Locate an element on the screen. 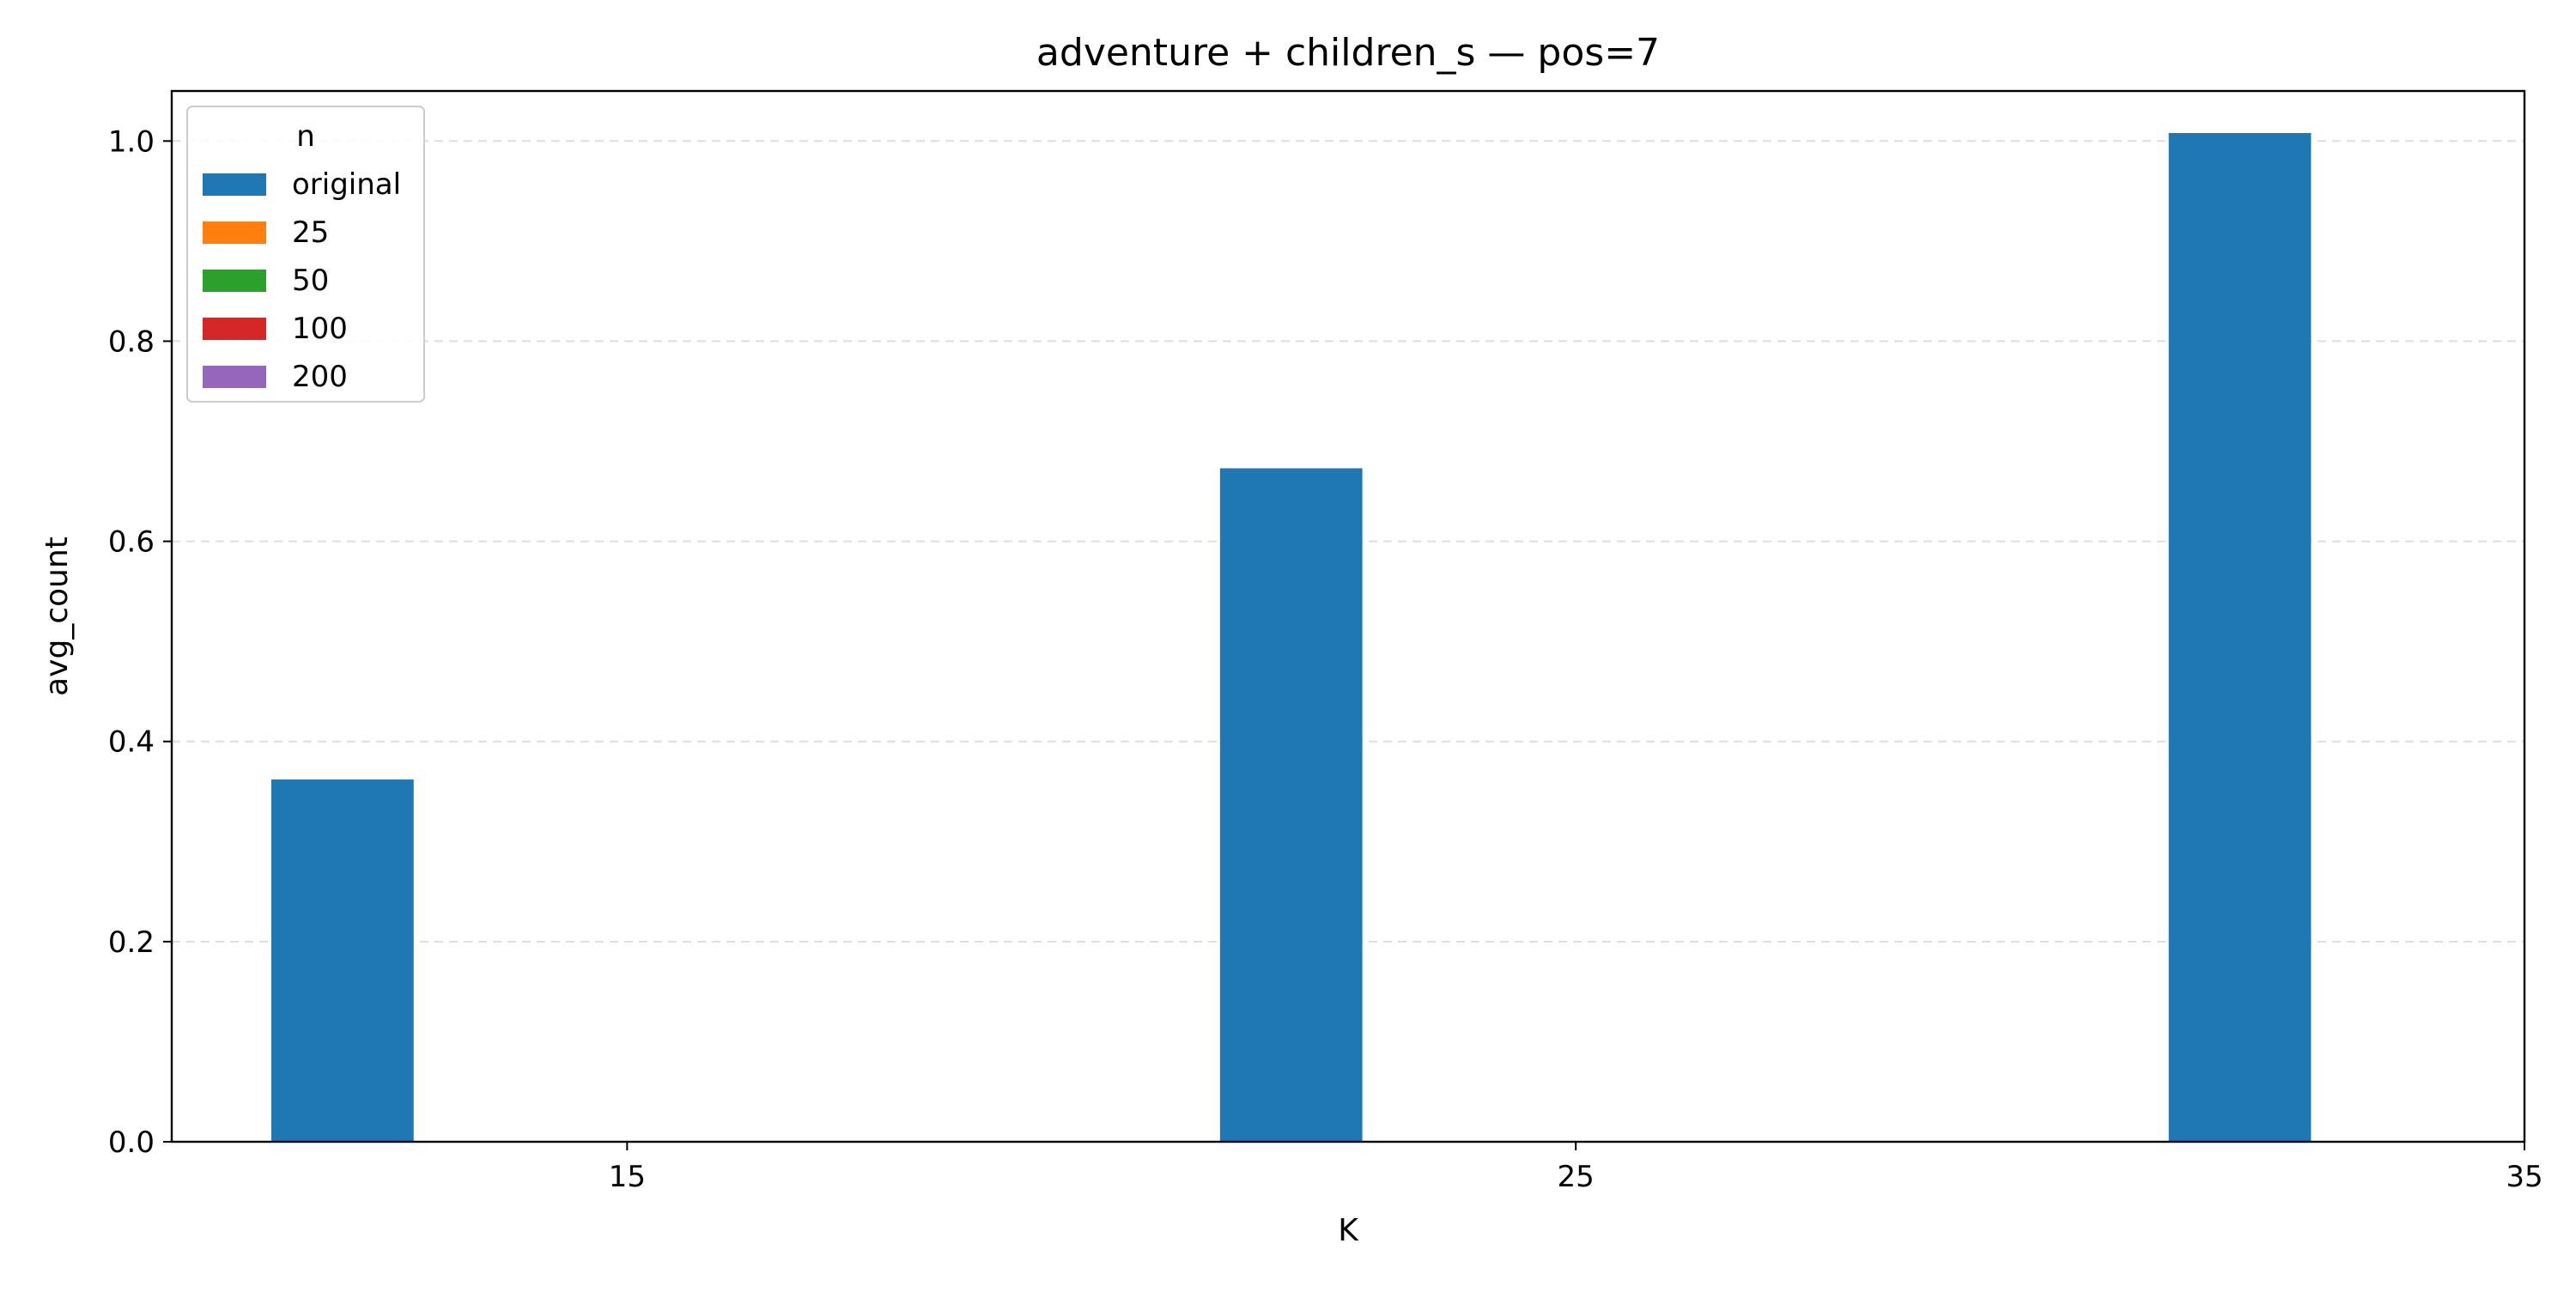  y-axis-ticks: 0.0 0.2 0.4 0.6 0.8 1.0 is located at coordinates (140, 642).